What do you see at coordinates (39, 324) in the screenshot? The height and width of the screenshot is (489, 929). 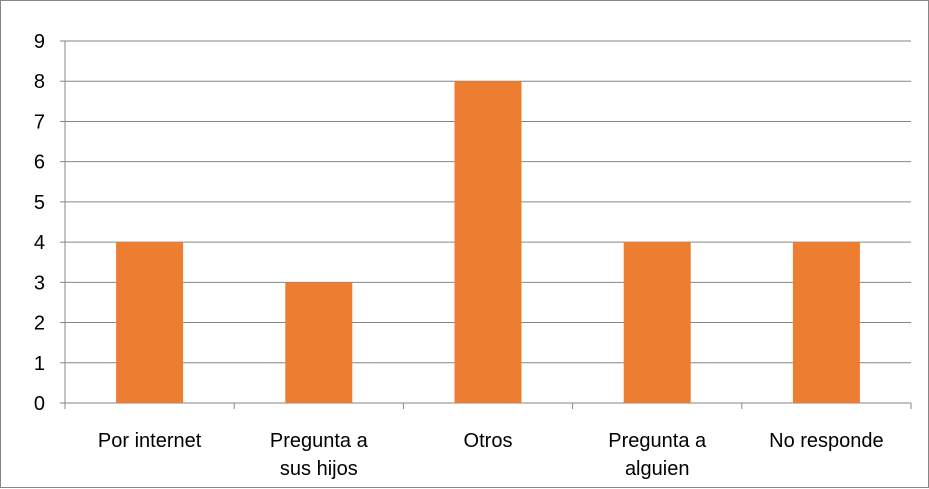 I see `y-tick-label-2: 2` at bounding box center [39, 324].